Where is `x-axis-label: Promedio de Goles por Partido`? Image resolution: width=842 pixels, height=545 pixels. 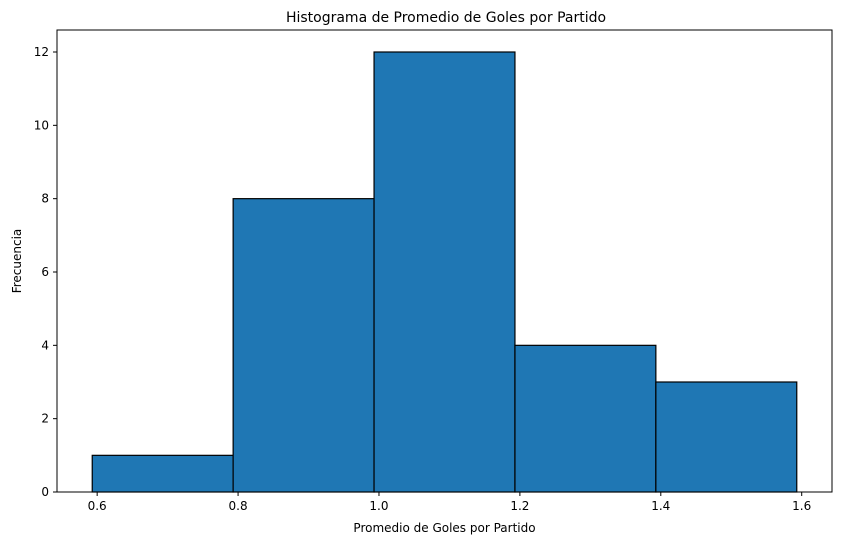
x-axis-label: Promedio de Goles por Partido is located at coordinates (444, 528).